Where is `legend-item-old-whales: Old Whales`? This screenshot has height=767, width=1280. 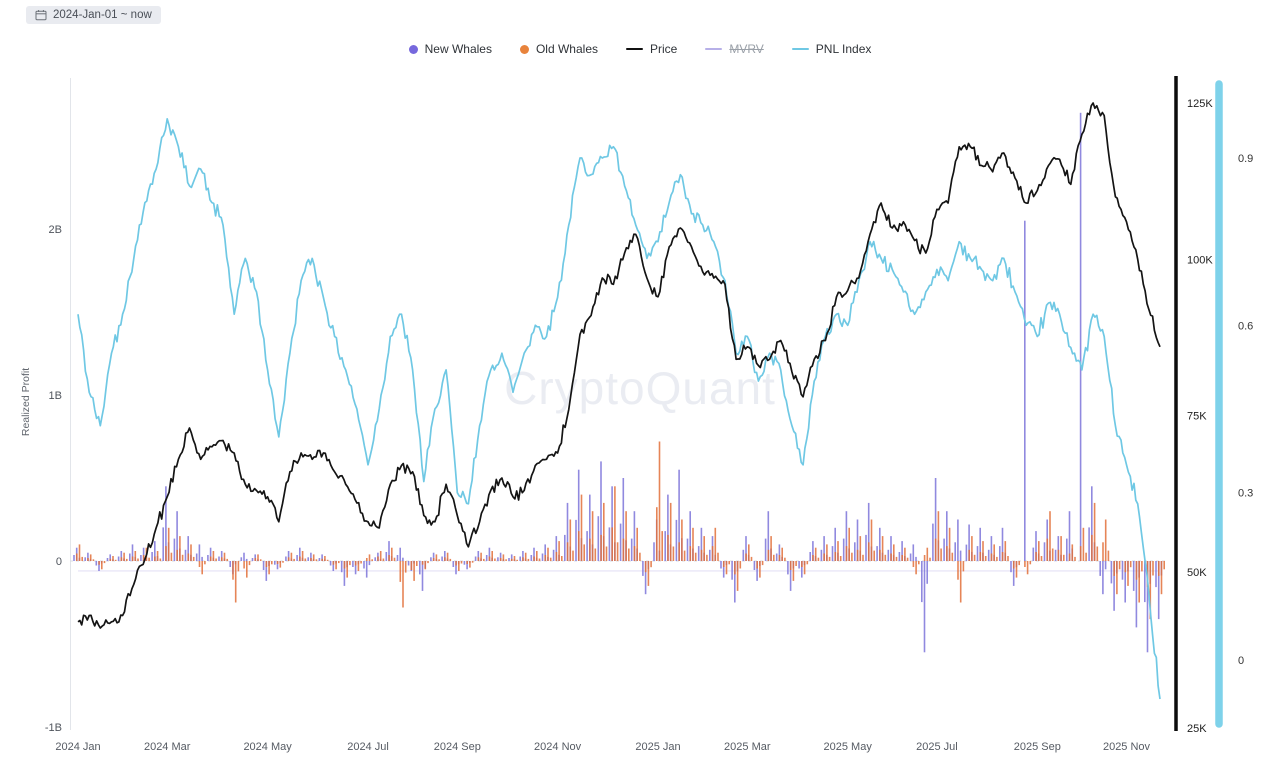
legend-item-old-whales: Old Whales is located at coordinates (558, 49).